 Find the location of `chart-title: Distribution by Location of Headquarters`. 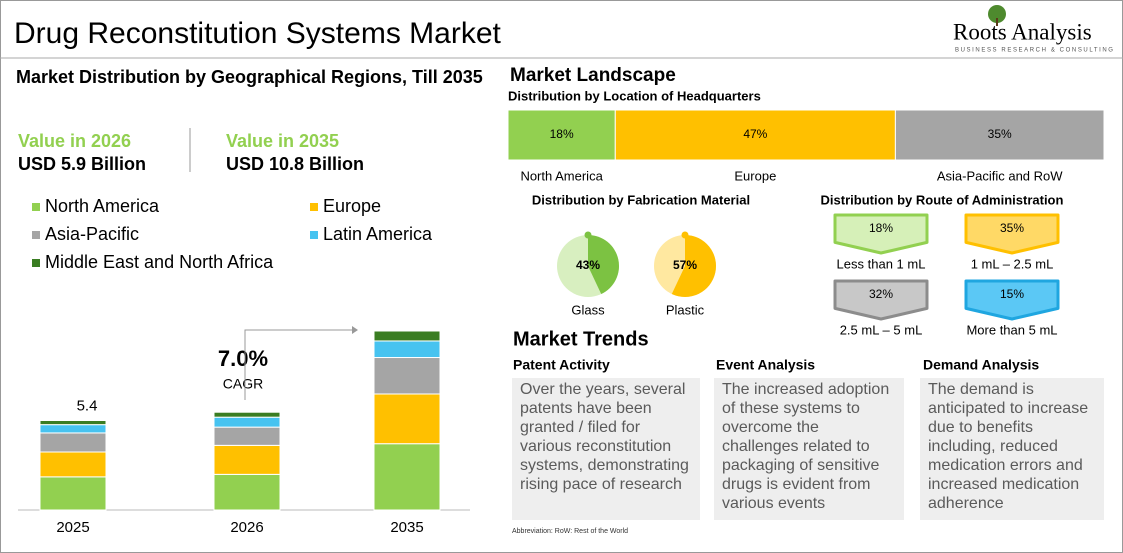

chart-title: Distribution by Location of Headquarters is located at coordinates (634, 95).